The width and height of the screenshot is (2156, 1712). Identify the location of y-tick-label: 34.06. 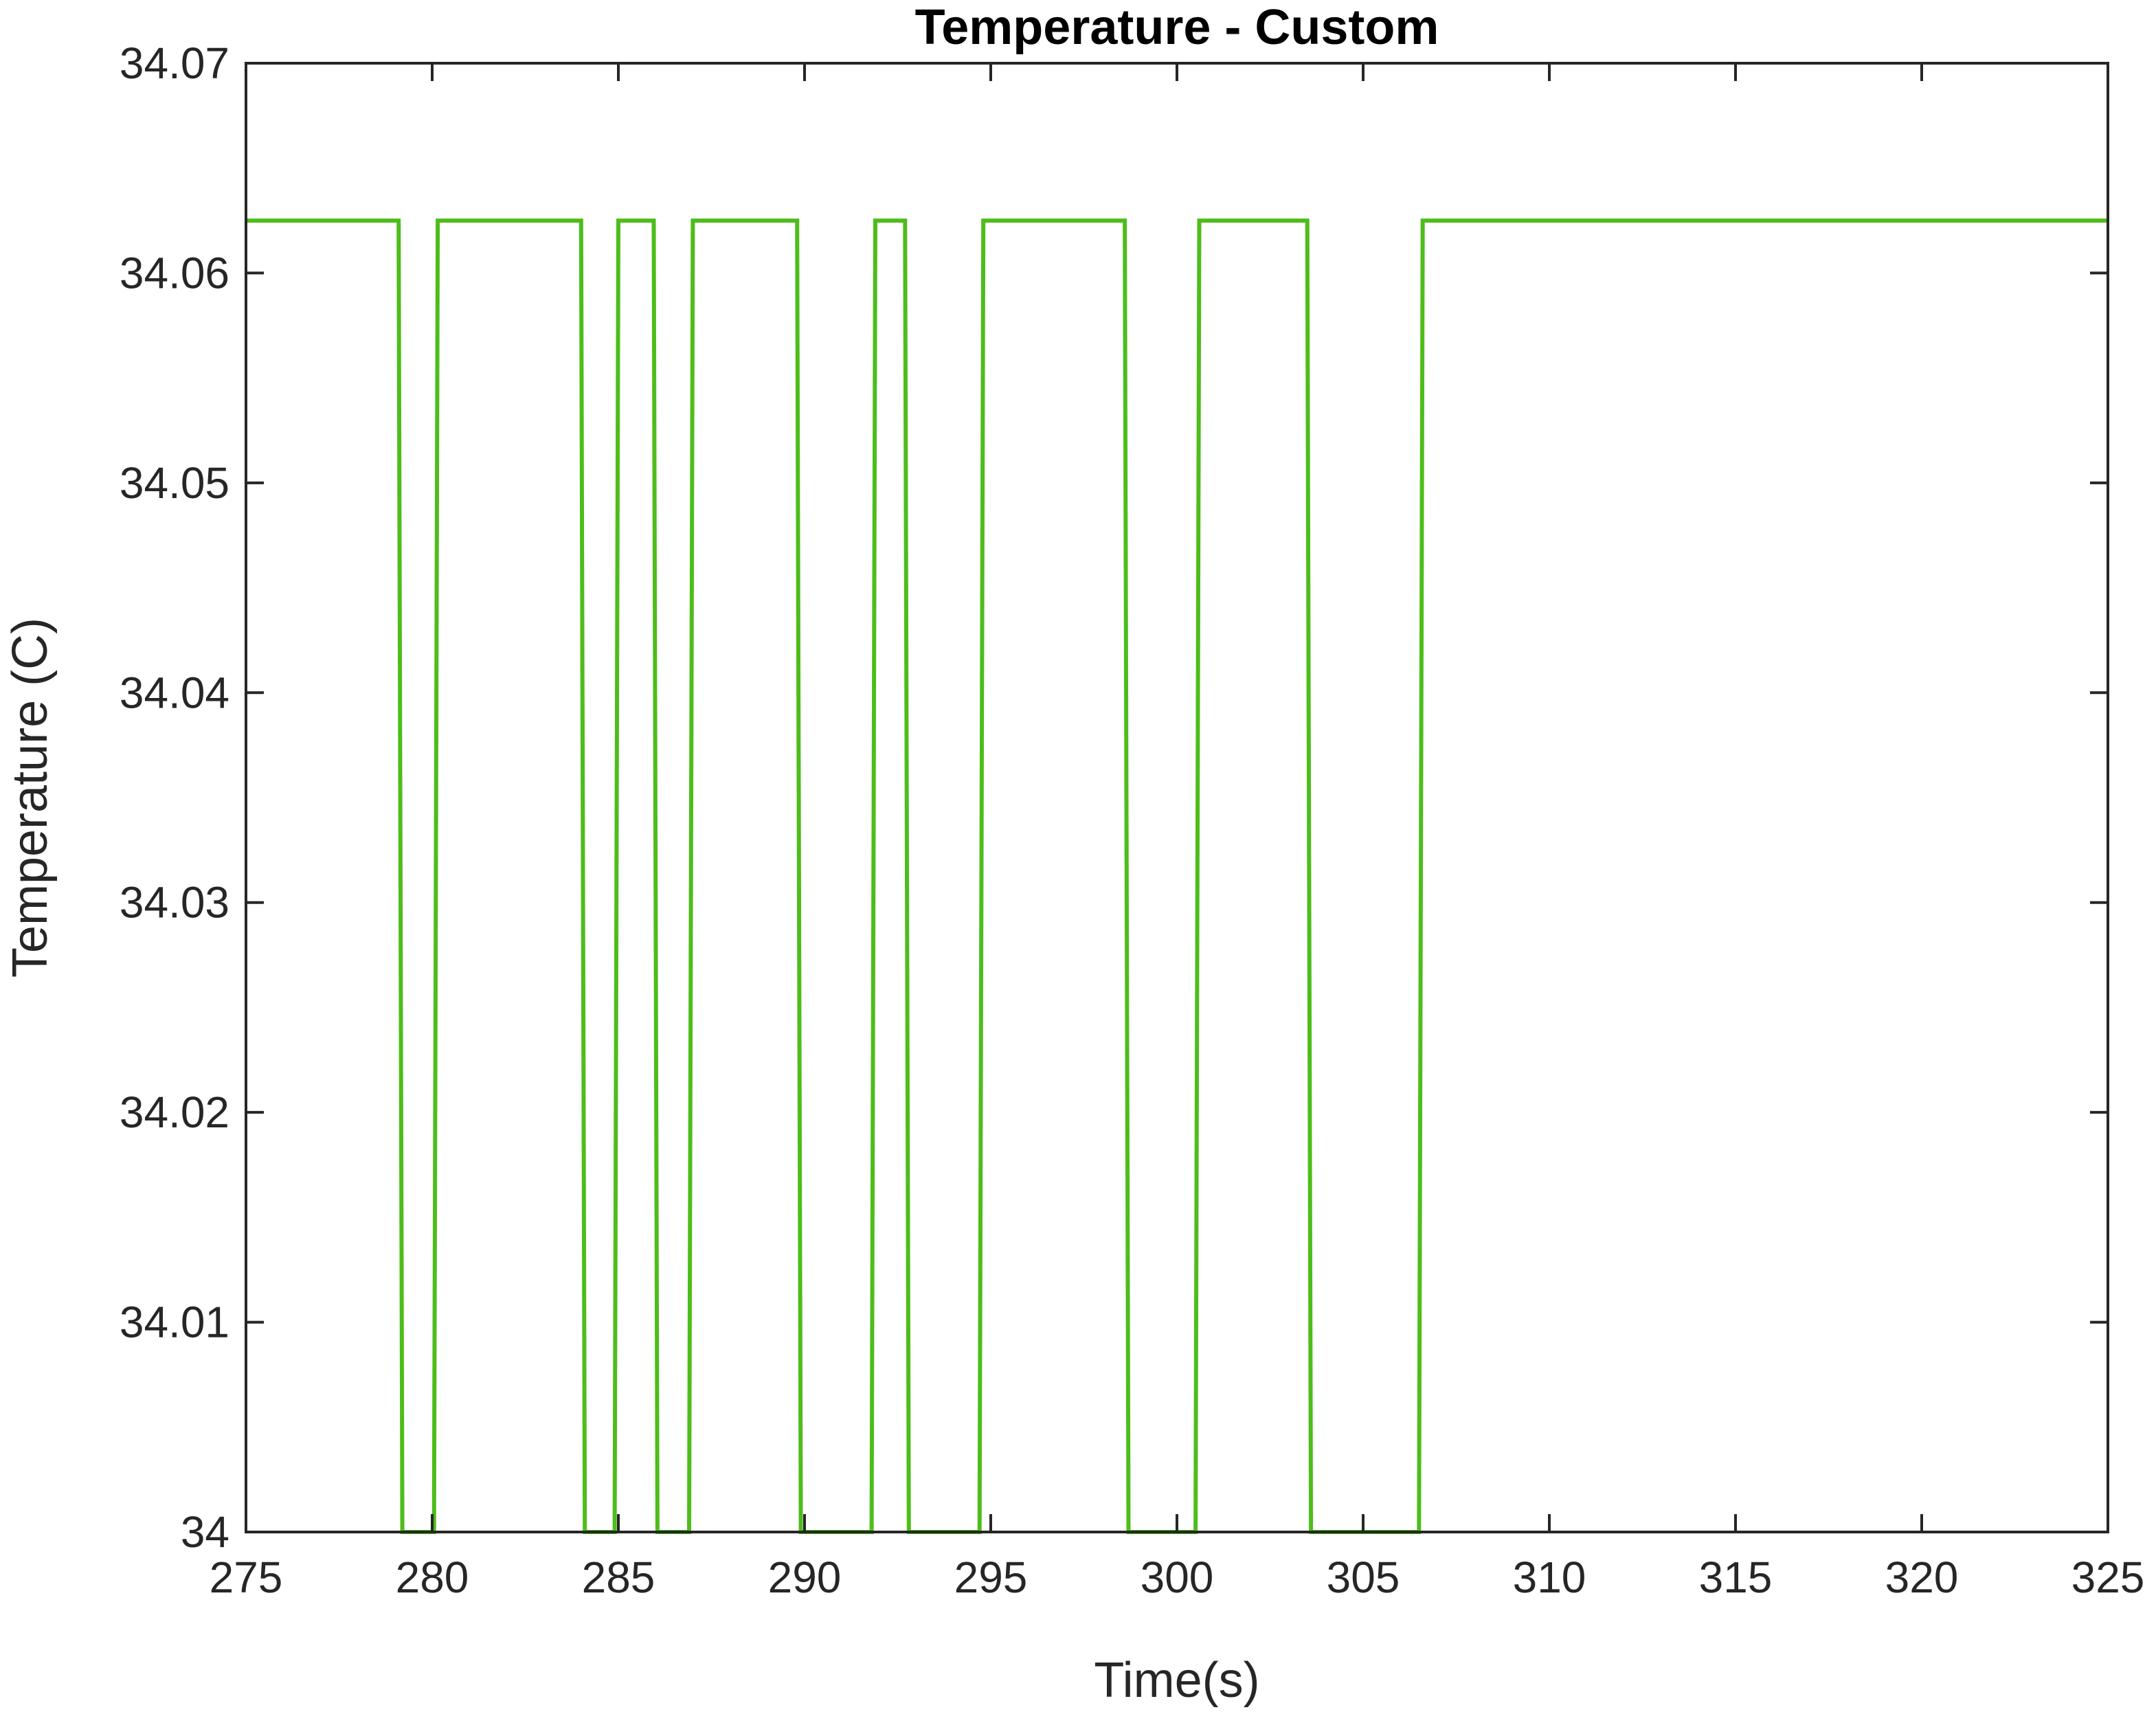
(174, 272).